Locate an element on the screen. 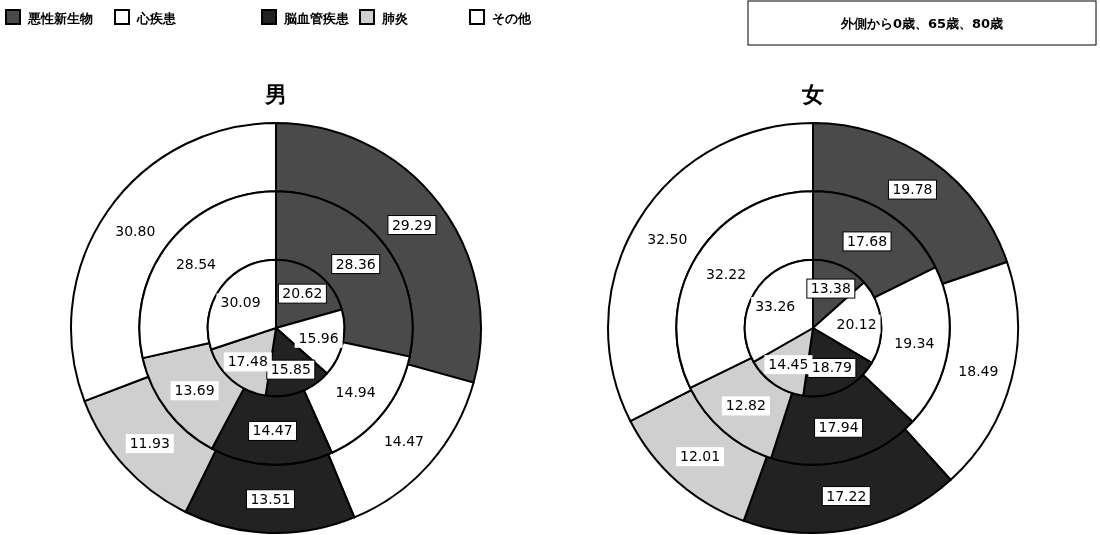 The image size is (1100, 535). data-label: 17.68 is located at coordinates (867, 240).